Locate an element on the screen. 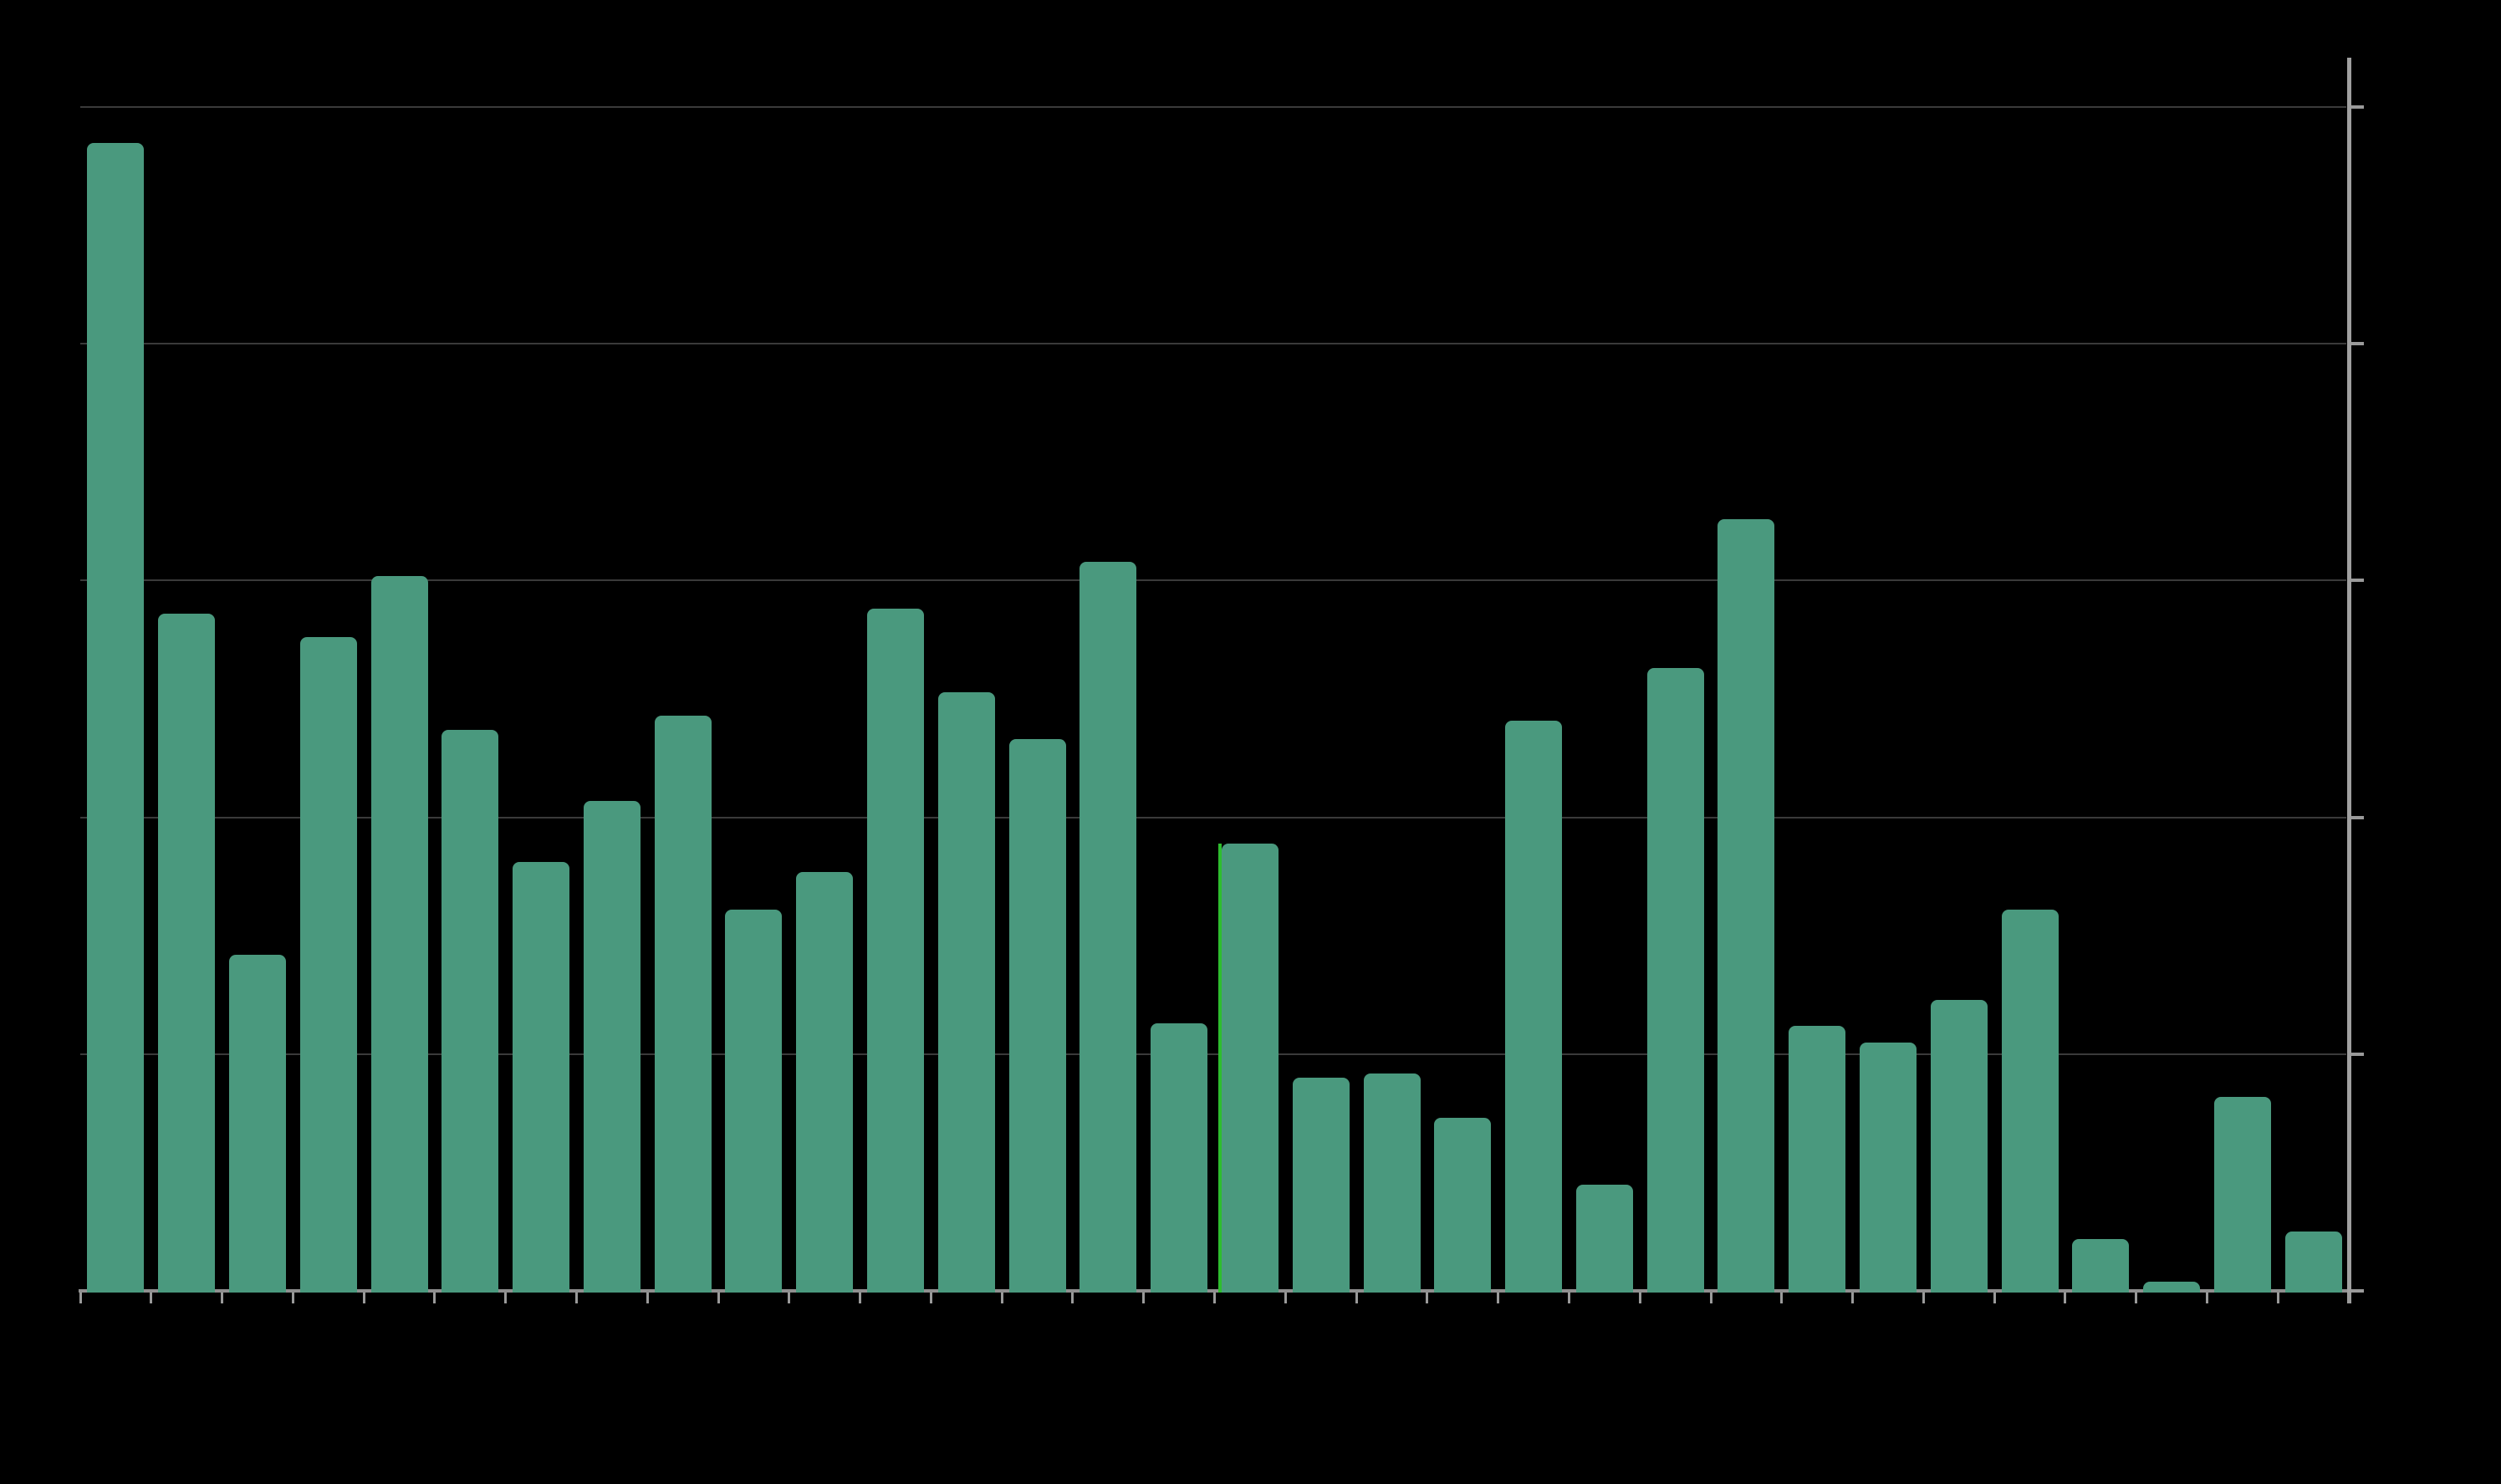 The image size is (2501, 1484). highlight-line is located at coordinates (1219, 1068).